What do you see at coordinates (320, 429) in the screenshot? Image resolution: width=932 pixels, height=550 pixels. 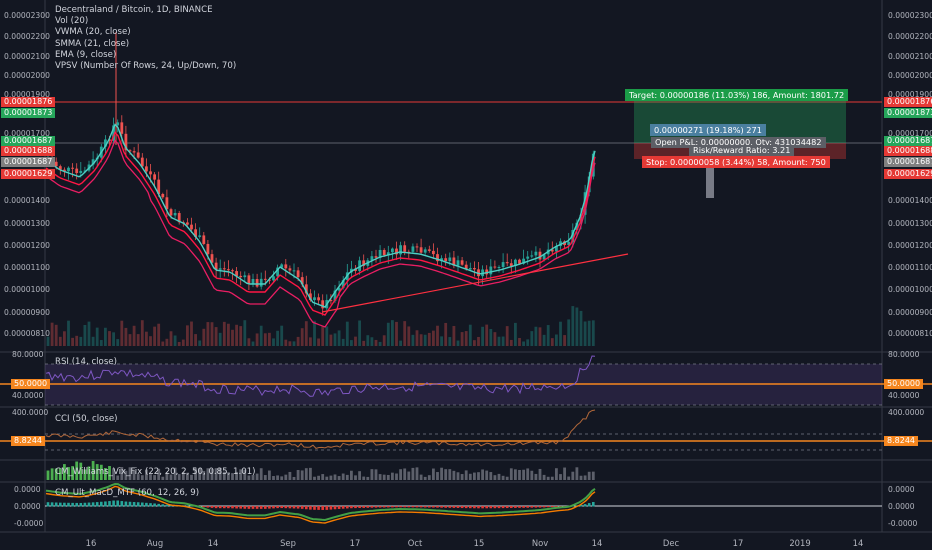 I see `cci-line` at bounding box center [320, 429].